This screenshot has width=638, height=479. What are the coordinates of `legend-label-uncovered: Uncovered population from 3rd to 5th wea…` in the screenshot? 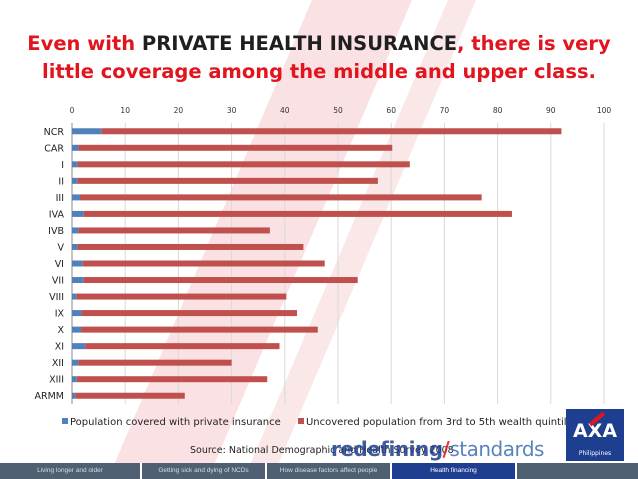 It's located at (441, 422).